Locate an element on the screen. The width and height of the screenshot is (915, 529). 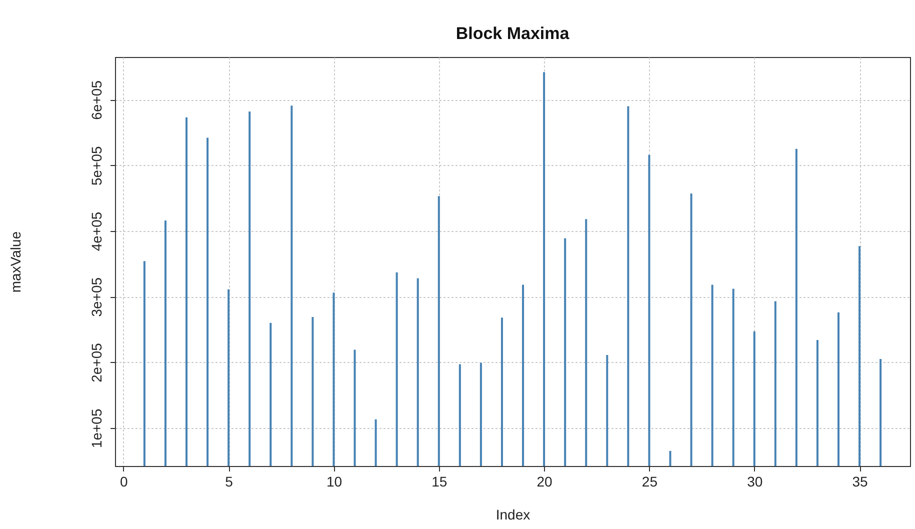
x-tick-label: 25 is located at coordinates (650, 482).